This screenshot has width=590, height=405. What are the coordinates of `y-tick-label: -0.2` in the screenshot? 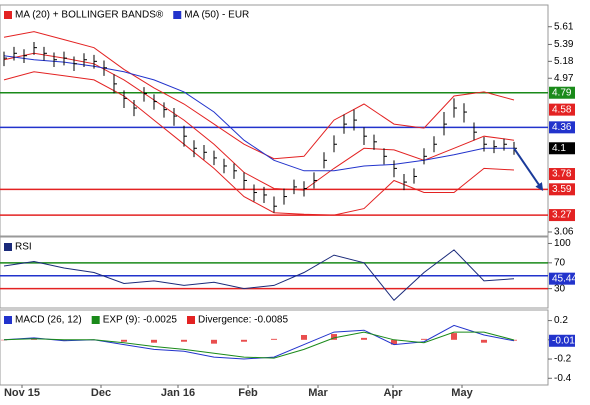 It's located at (563, 359).